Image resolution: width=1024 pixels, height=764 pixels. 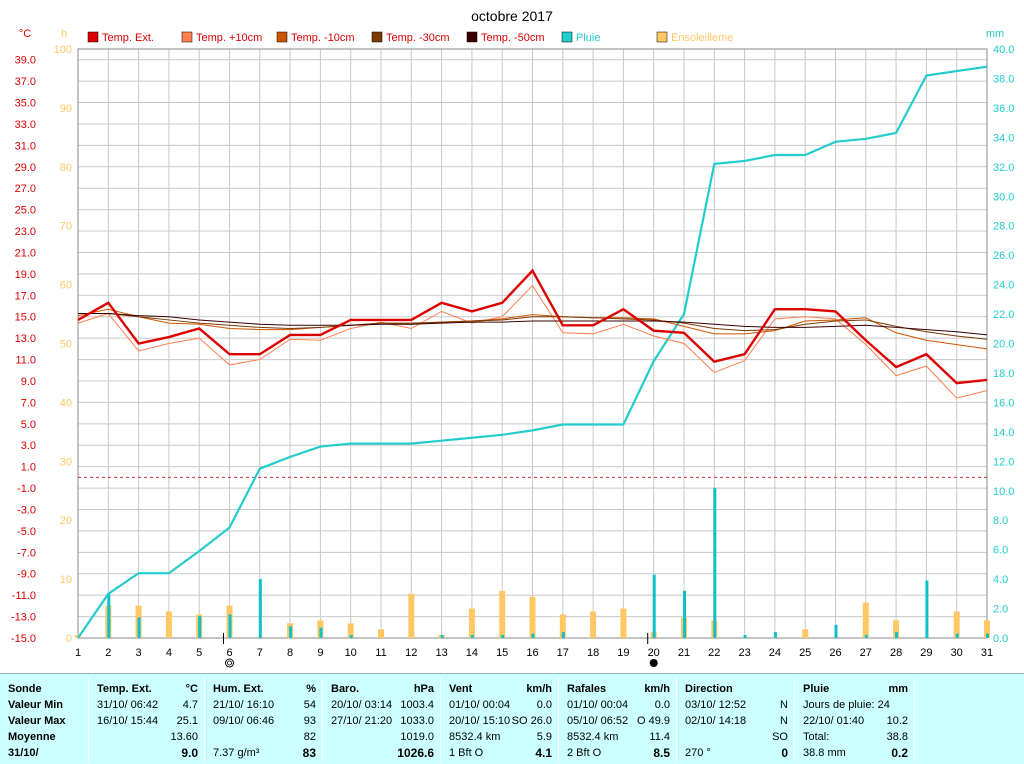 What do you see at coordinates (598, 705) in the screenshot?
I see `stats-rafales-min-date: 01/10/ 00:04` at bounding box center [598, 705].